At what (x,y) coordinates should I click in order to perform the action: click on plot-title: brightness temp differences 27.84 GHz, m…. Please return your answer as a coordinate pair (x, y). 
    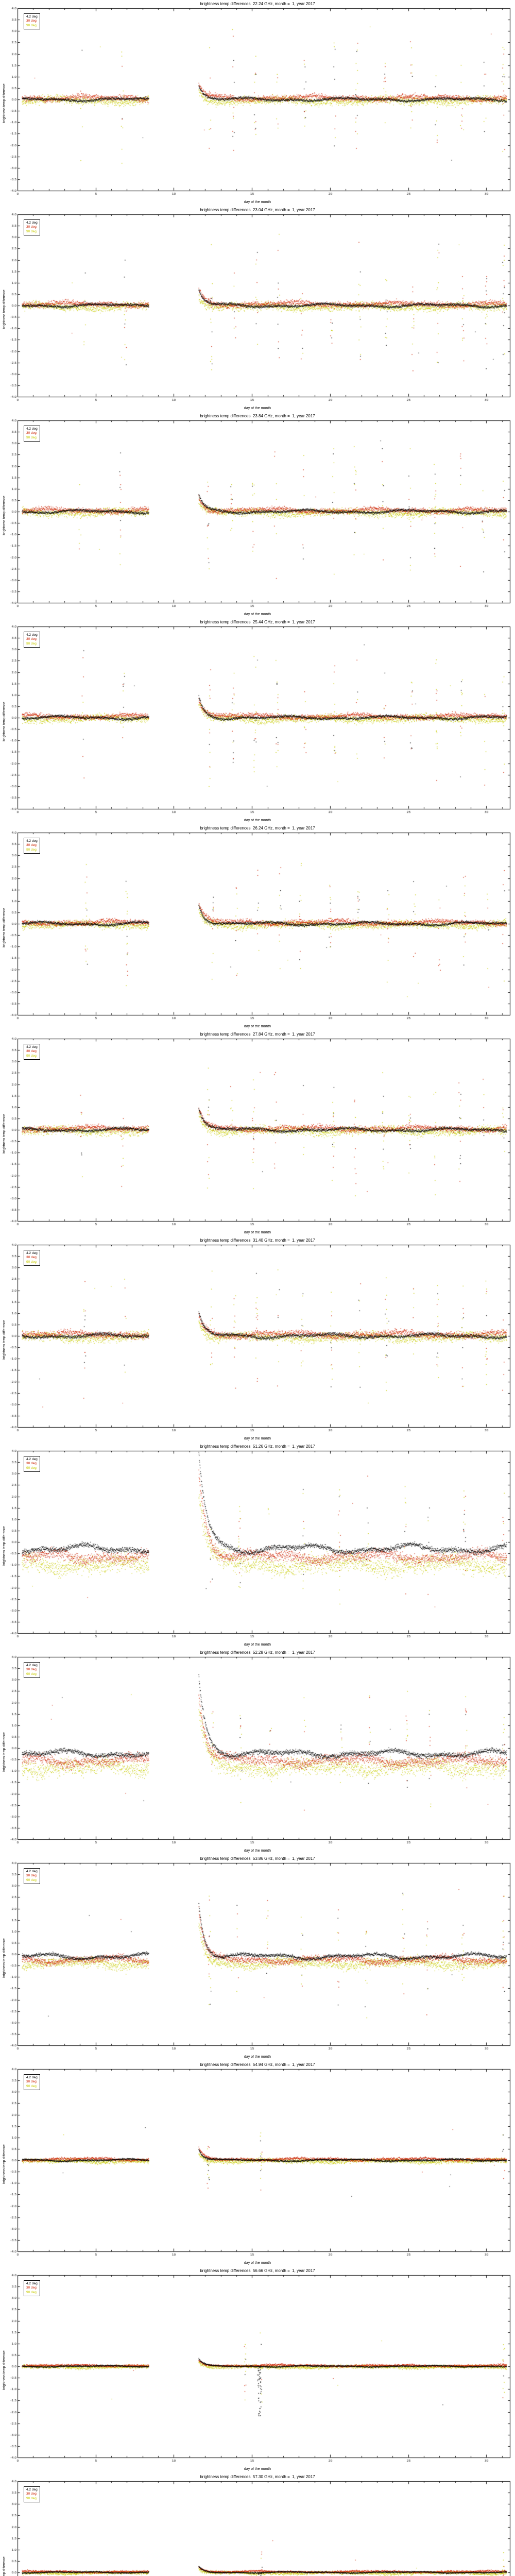
    Looking at the image, I should click on (257, 1034).